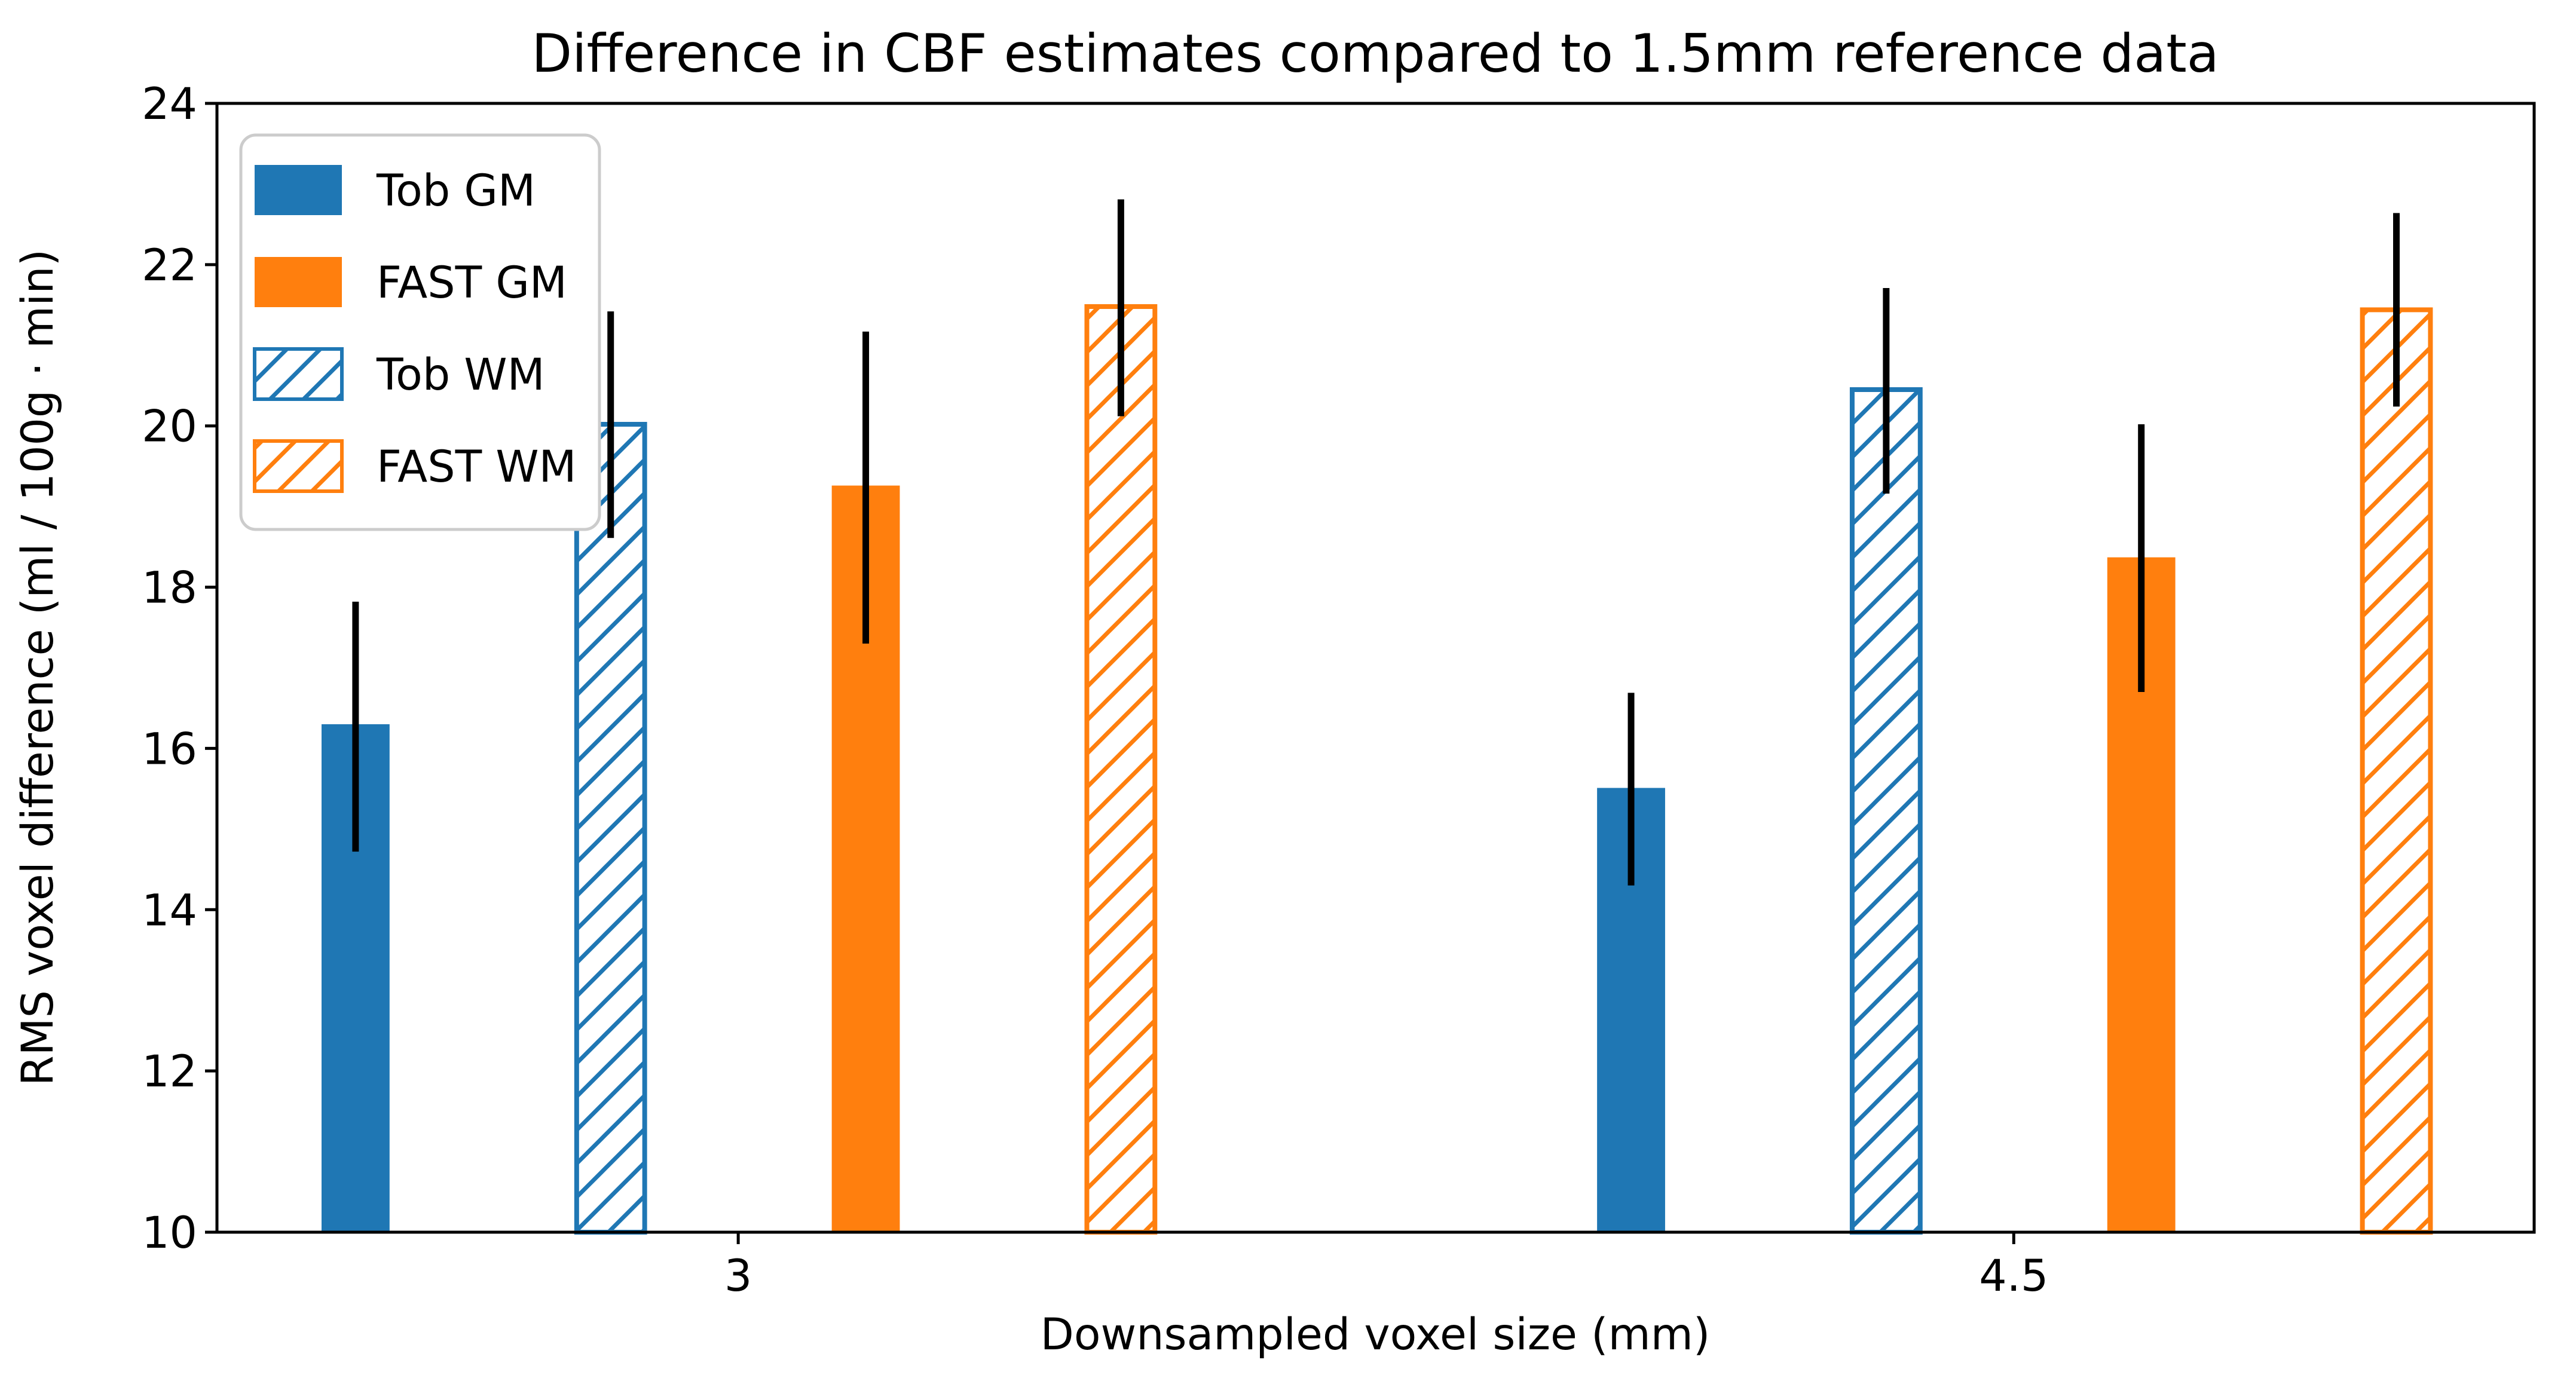  What do you see at coordinates (298, 282) in the screenshot?
I see `legend-swatch-fast-gm` at bounding box center [298, 282].